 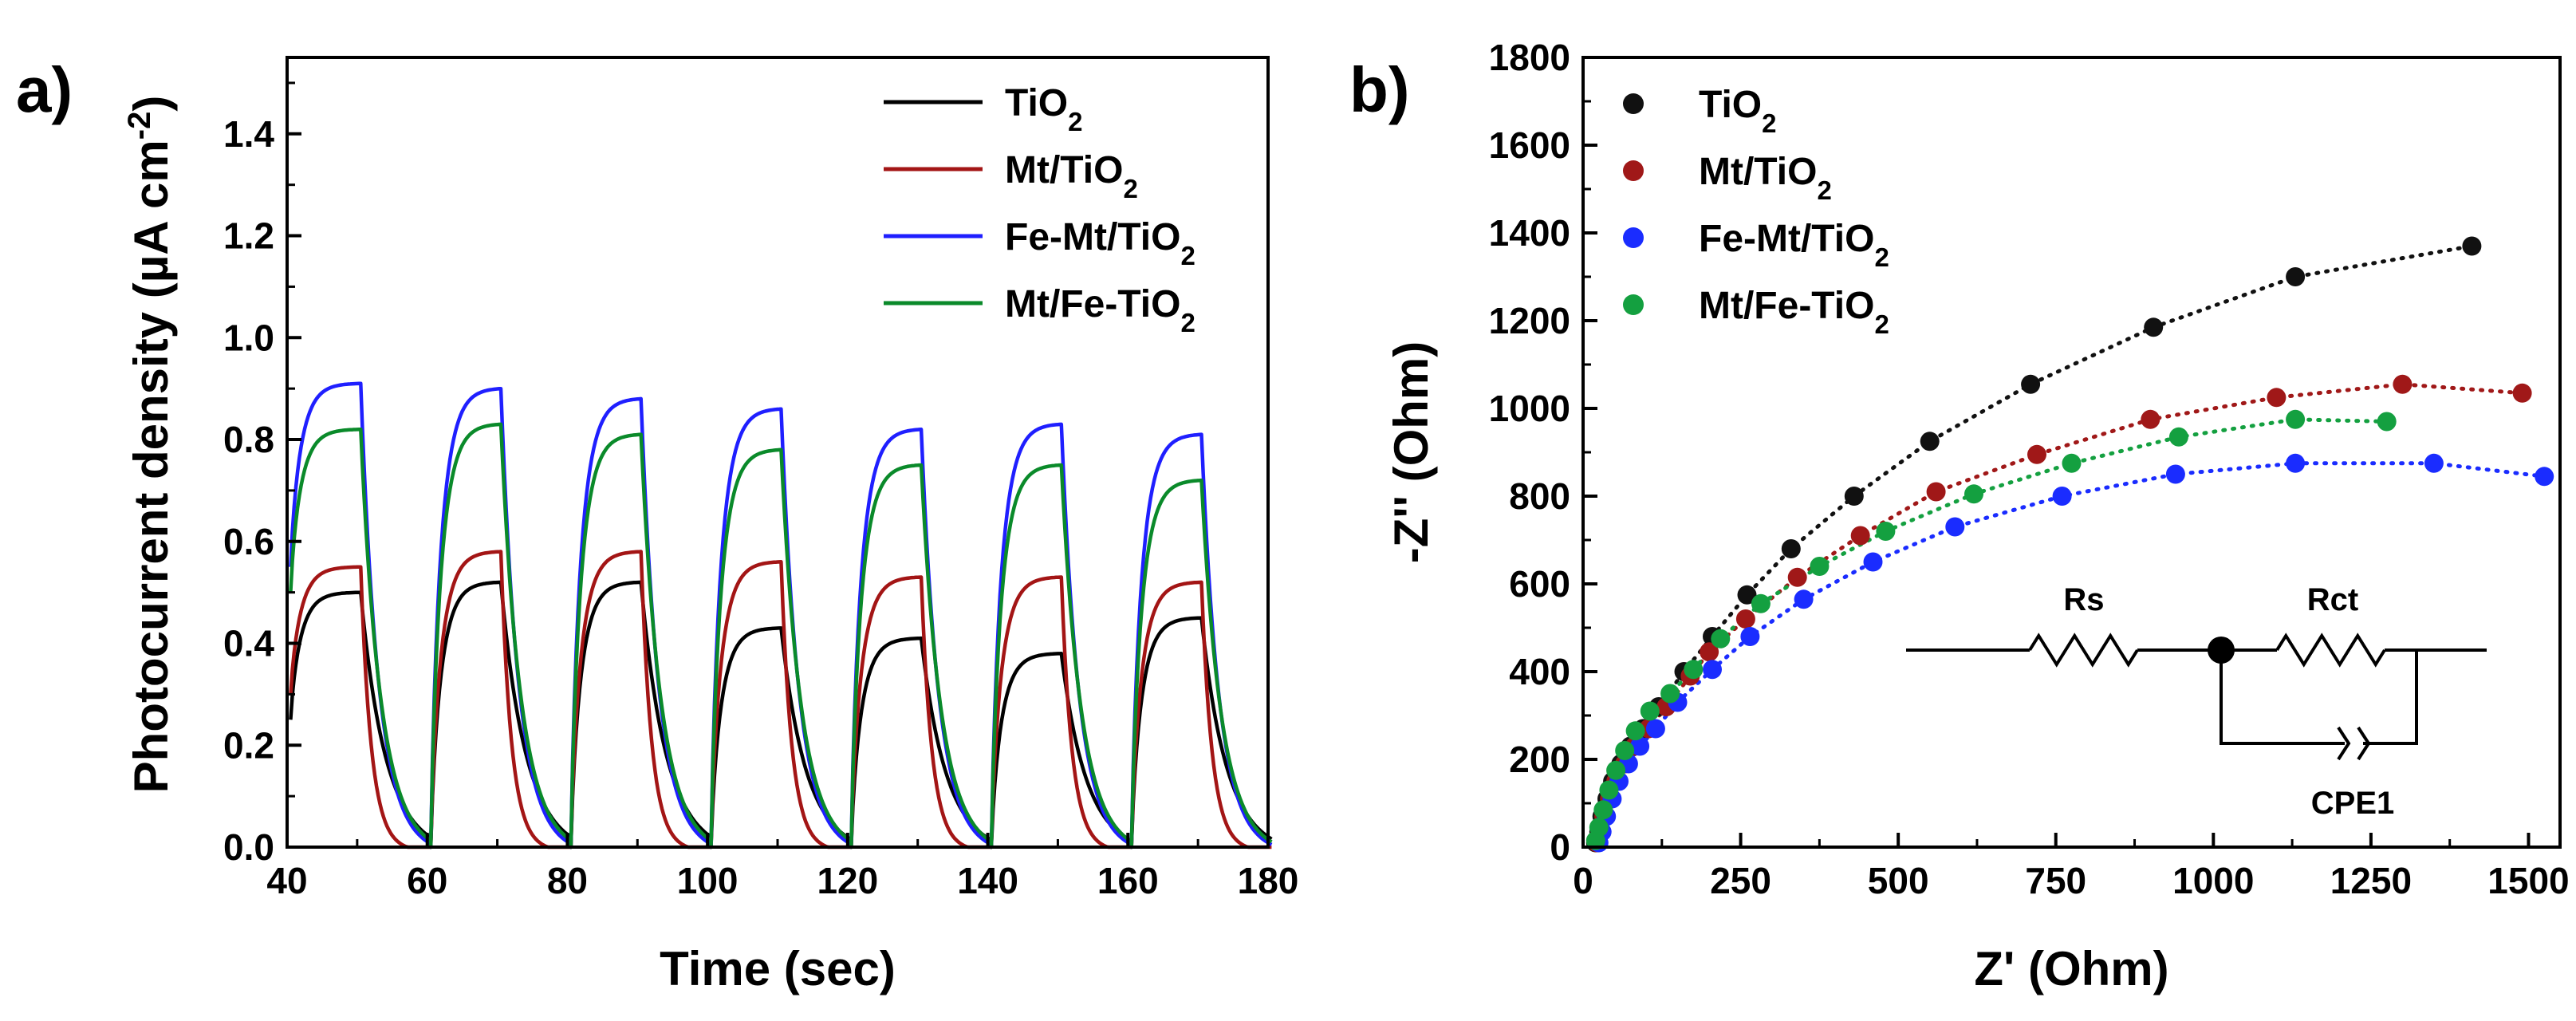 I want to click on x-tick-label: 80, so click(x=567, y=881).